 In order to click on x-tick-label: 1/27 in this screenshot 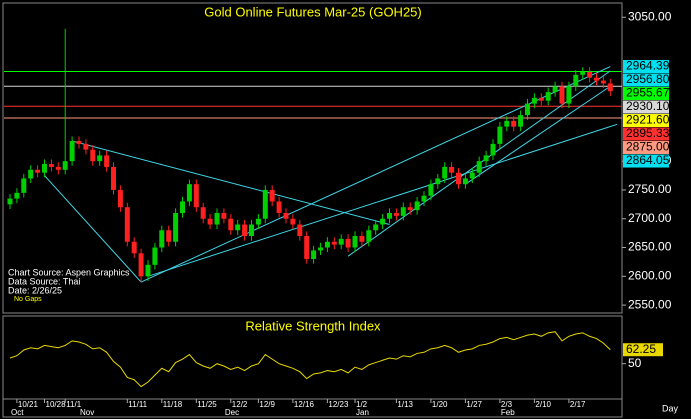, I will do `click(474, 404)`.